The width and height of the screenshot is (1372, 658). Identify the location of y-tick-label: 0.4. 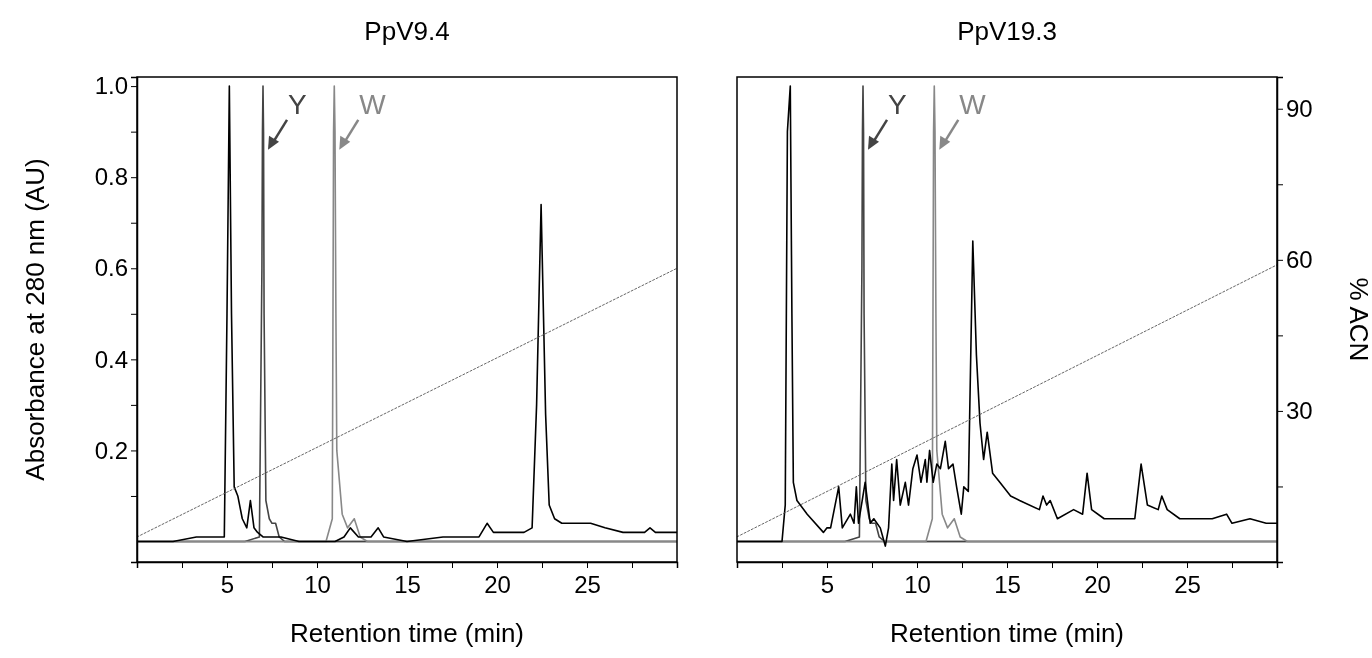
(111, 359).